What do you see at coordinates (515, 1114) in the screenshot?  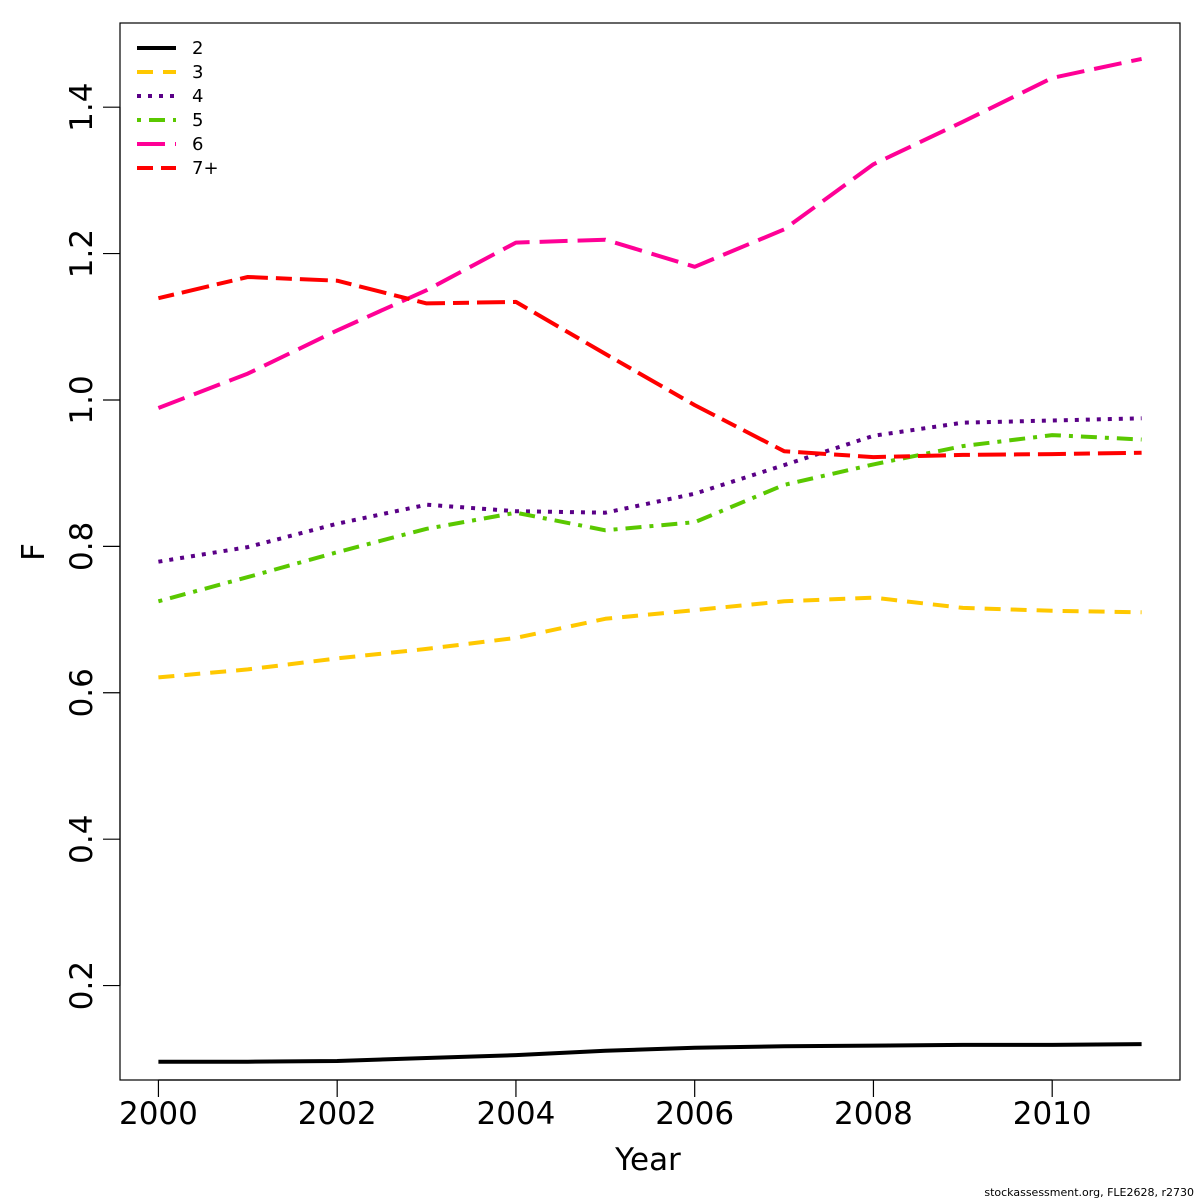 I see `x-tick-label: 2004` at bounding box center [515, 1114].